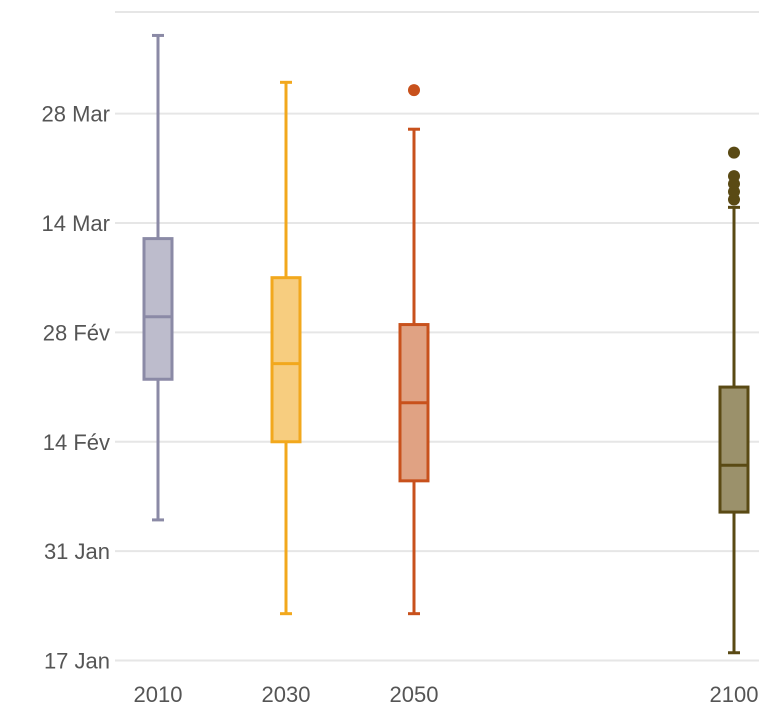 Image resolution: width=759 pixels, height=707 pixels. I want to click on y-tick-label: 14 Fév, so click(76, 442).